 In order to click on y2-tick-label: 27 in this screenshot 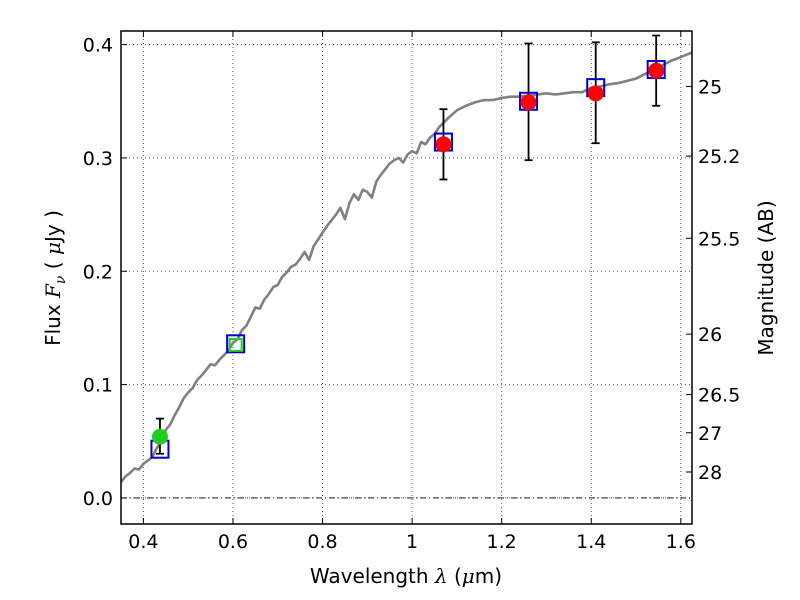, I will do `click(710, 434)`.